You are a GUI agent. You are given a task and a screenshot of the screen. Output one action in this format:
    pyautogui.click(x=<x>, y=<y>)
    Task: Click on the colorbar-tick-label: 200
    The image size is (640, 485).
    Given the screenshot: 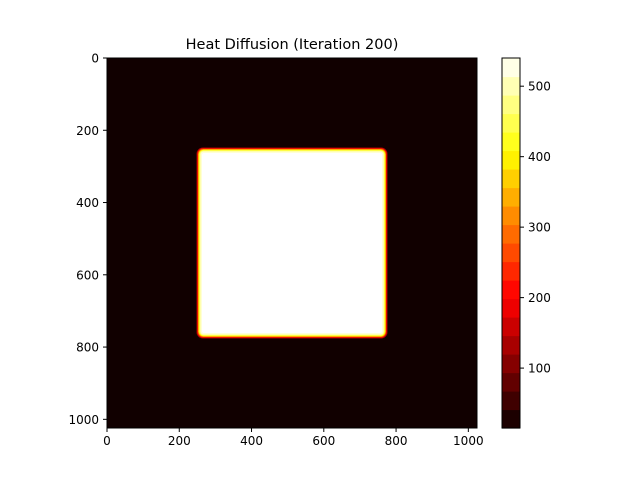 What is the action you would take?
    pyautogui.click(x=539, y=298)
    